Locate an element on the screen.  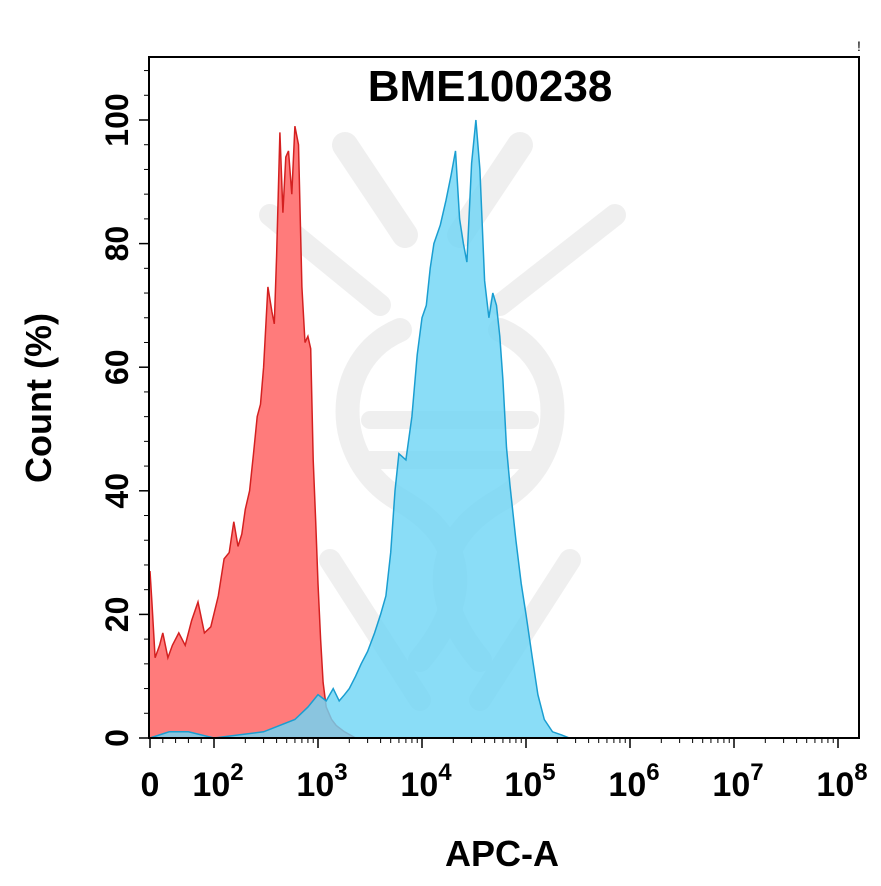
y-tick-label: 60 is located at coordinates (117, 367).